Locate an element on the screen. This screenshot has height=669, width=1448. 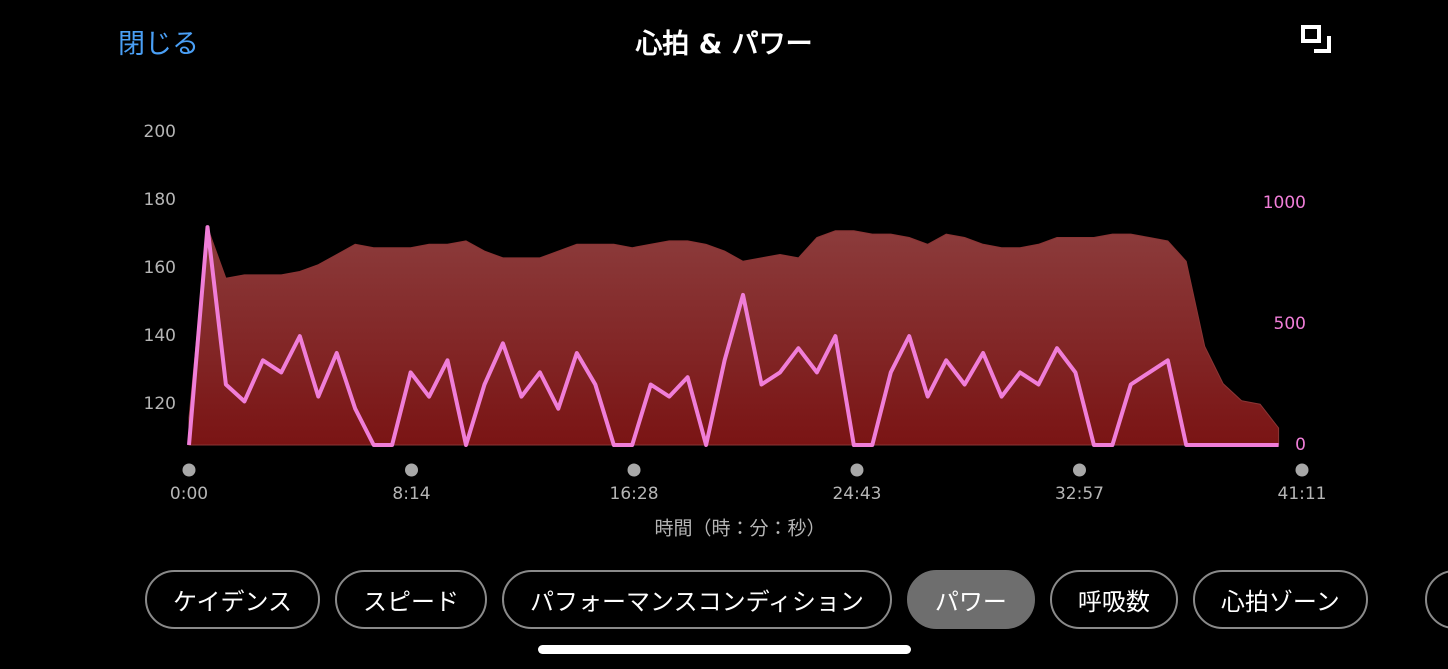
tab-bar: ケイデンス スピード パフォーマンスコンディション パワー 呼吸数 心拍ゾーン is located at coordinates (756, 599).